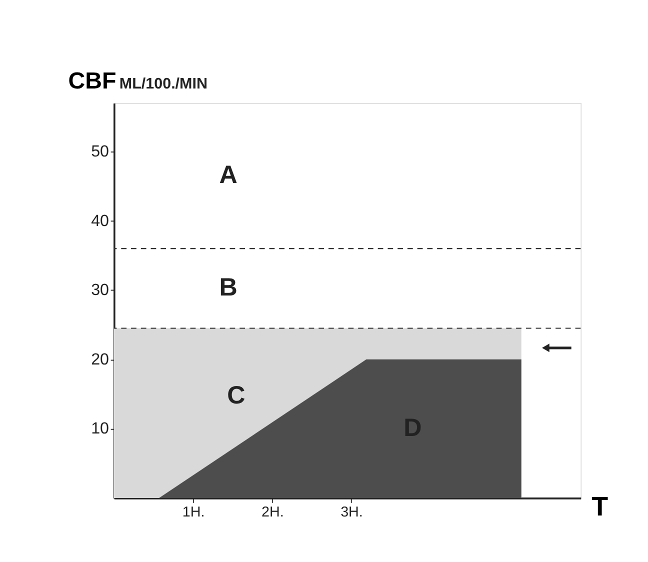  Describe the element at coordinates (351, 512) in the screenshot. I see `x-tick-label: 3H.` at that location.